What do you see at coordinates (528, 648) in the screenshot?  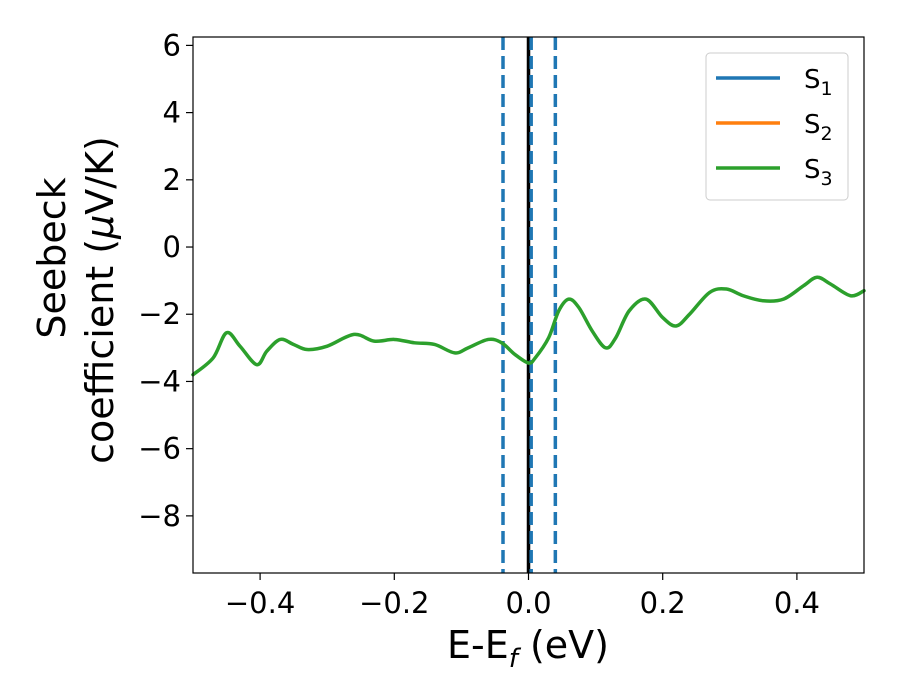 I see `x-axis-title: E-Ef (eV)` at bounding box center [528, 648].